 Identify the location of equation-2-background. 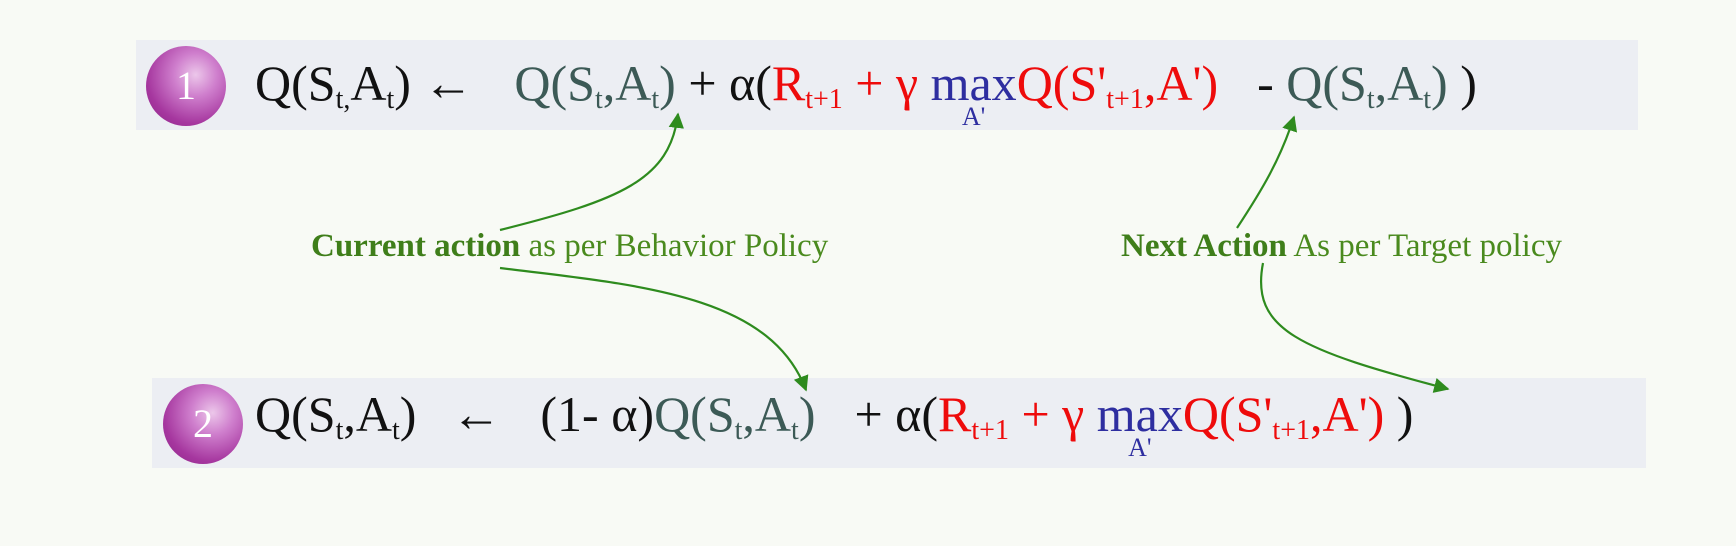
(899, 423).